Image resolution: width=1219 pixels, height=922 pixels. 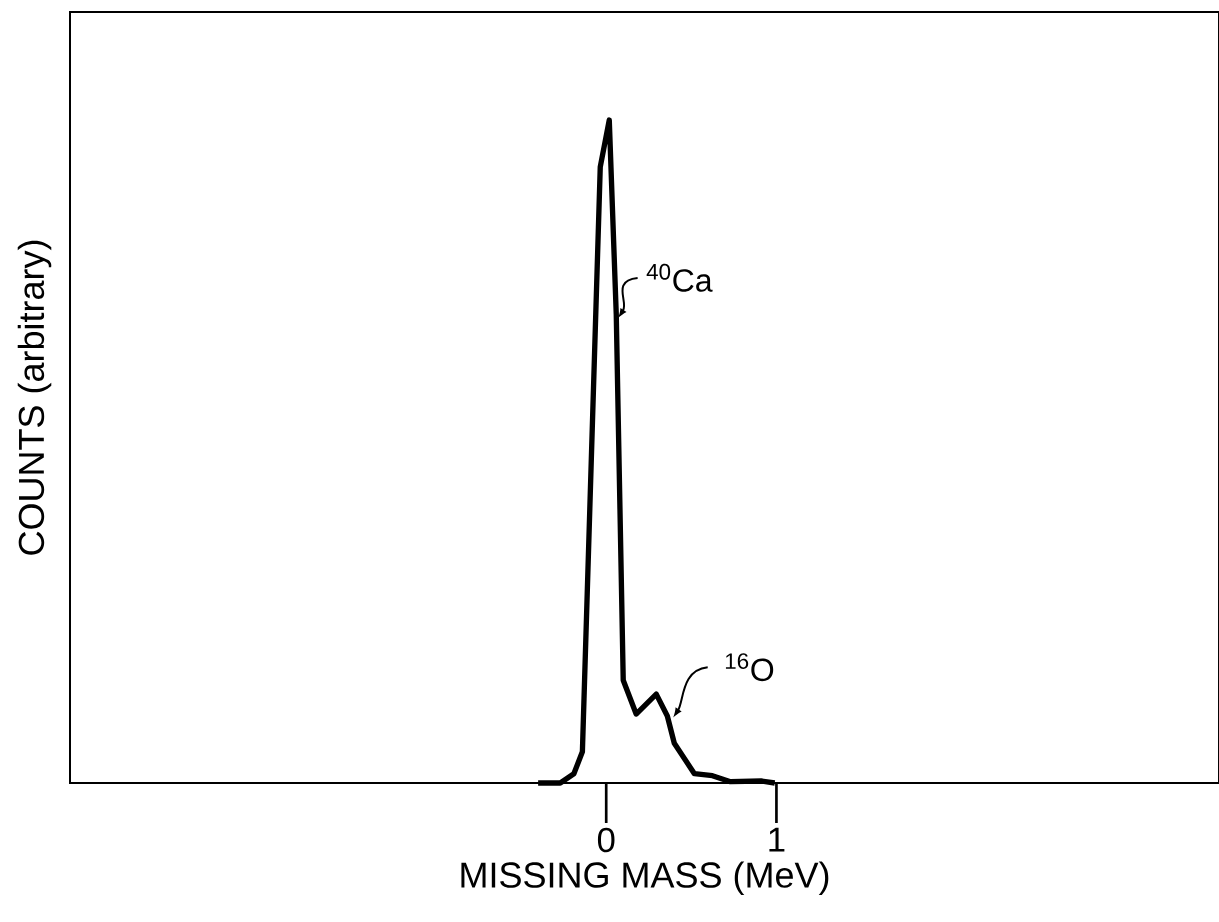 What do you see at coordinates (606, 840) in the screenshot?
I see `x-tick-label: 0` at bounding box center [606, 840].